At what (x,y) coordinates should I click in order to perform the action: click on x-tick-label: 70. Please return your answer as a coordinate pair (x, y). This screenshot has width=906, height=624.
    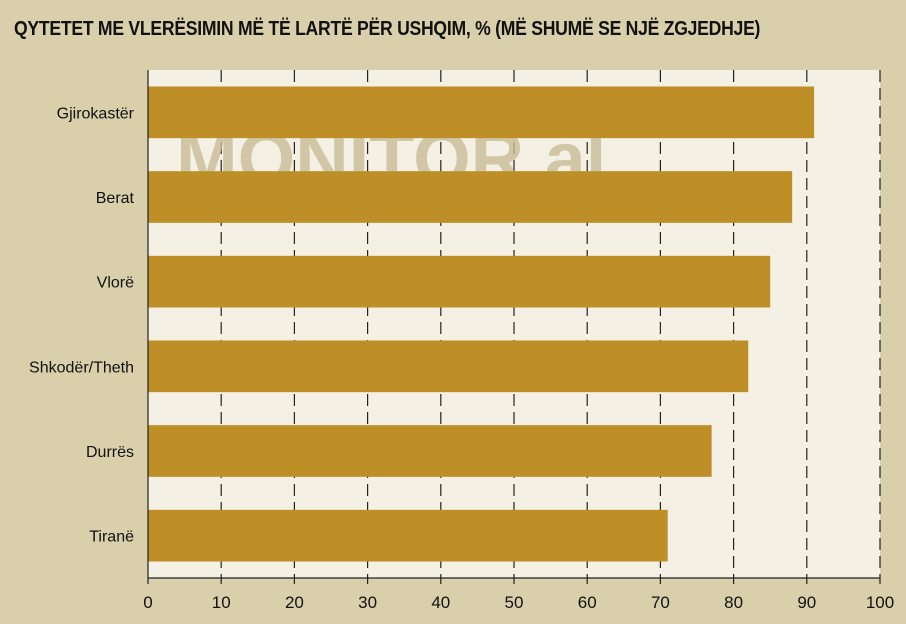
    Looking at the image, I should click on (660, 602).